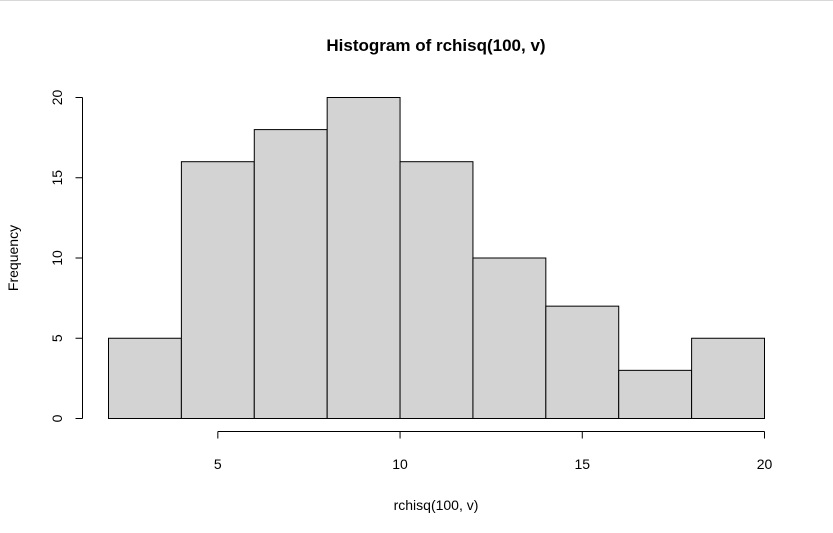 Image resolution: width=833 pixels, height=533 pixels. What do you see at coordinates (57, 98) in the screenshot?
I see `y-tick-label: 20` at bounding box center [57, 98].